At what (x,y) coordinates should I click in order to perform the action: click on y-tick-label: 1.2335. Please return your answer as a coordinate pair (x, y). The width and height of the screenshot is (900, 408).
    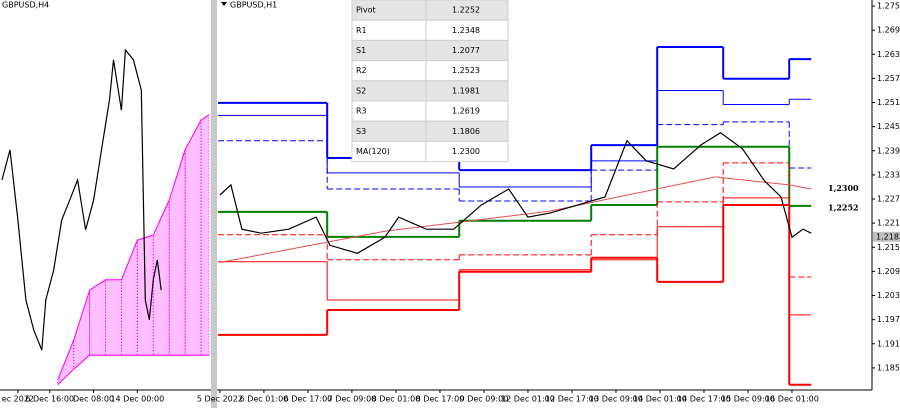
    Looking at the image, I should click on (888, 174).